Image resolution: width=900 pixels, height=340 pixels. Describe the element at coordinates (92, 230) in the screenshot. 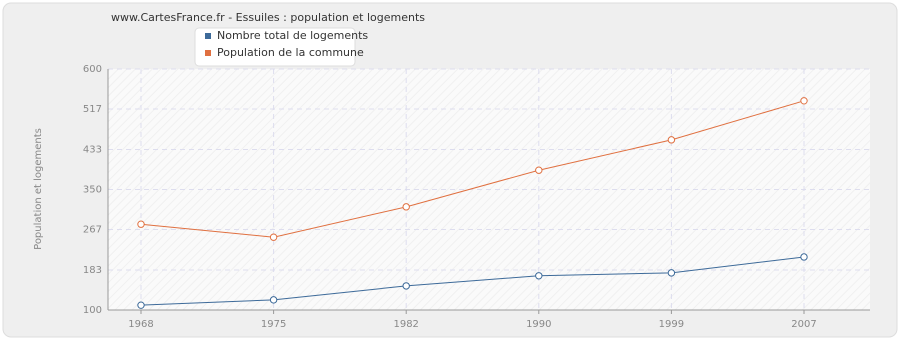

I see `y-tick-label: 267` at that location.